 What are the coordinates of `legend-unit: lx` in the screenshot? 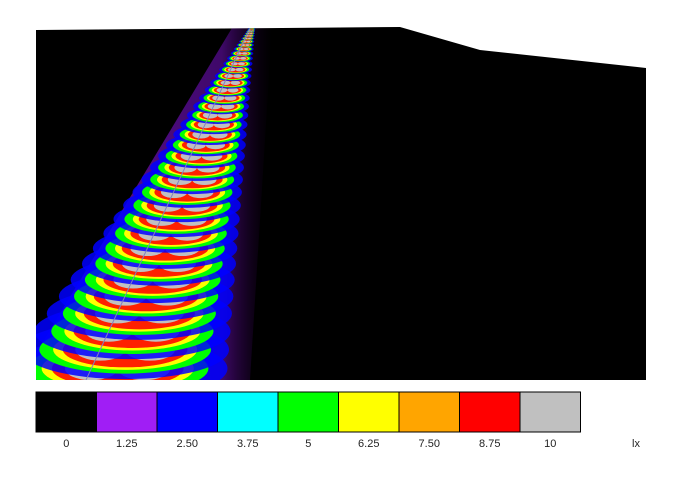 It's located at (636, 444).